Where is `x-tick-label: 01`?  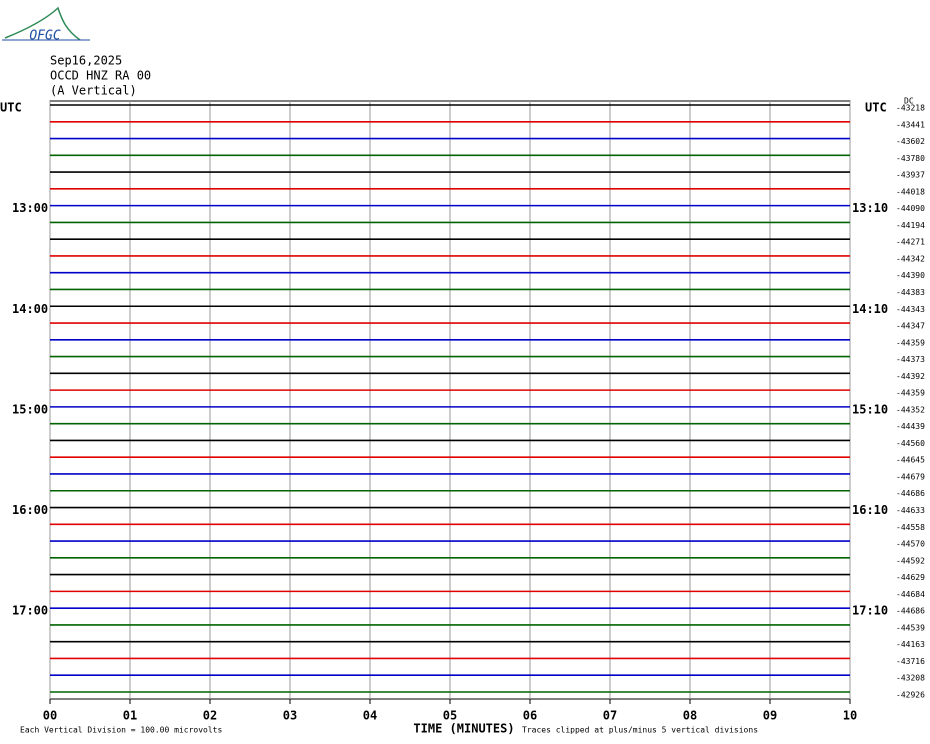
x-tick-label: 01 is located at coordinates (130, 716).